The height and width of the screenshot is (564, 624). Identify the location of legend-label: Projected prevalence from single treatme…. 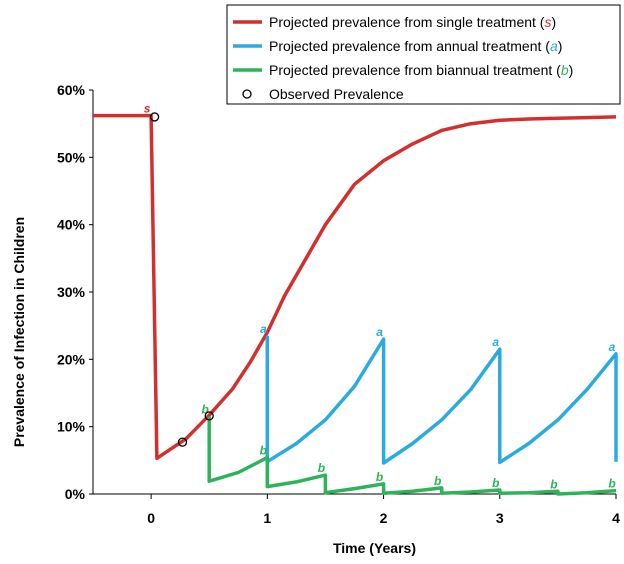
(412, 22).